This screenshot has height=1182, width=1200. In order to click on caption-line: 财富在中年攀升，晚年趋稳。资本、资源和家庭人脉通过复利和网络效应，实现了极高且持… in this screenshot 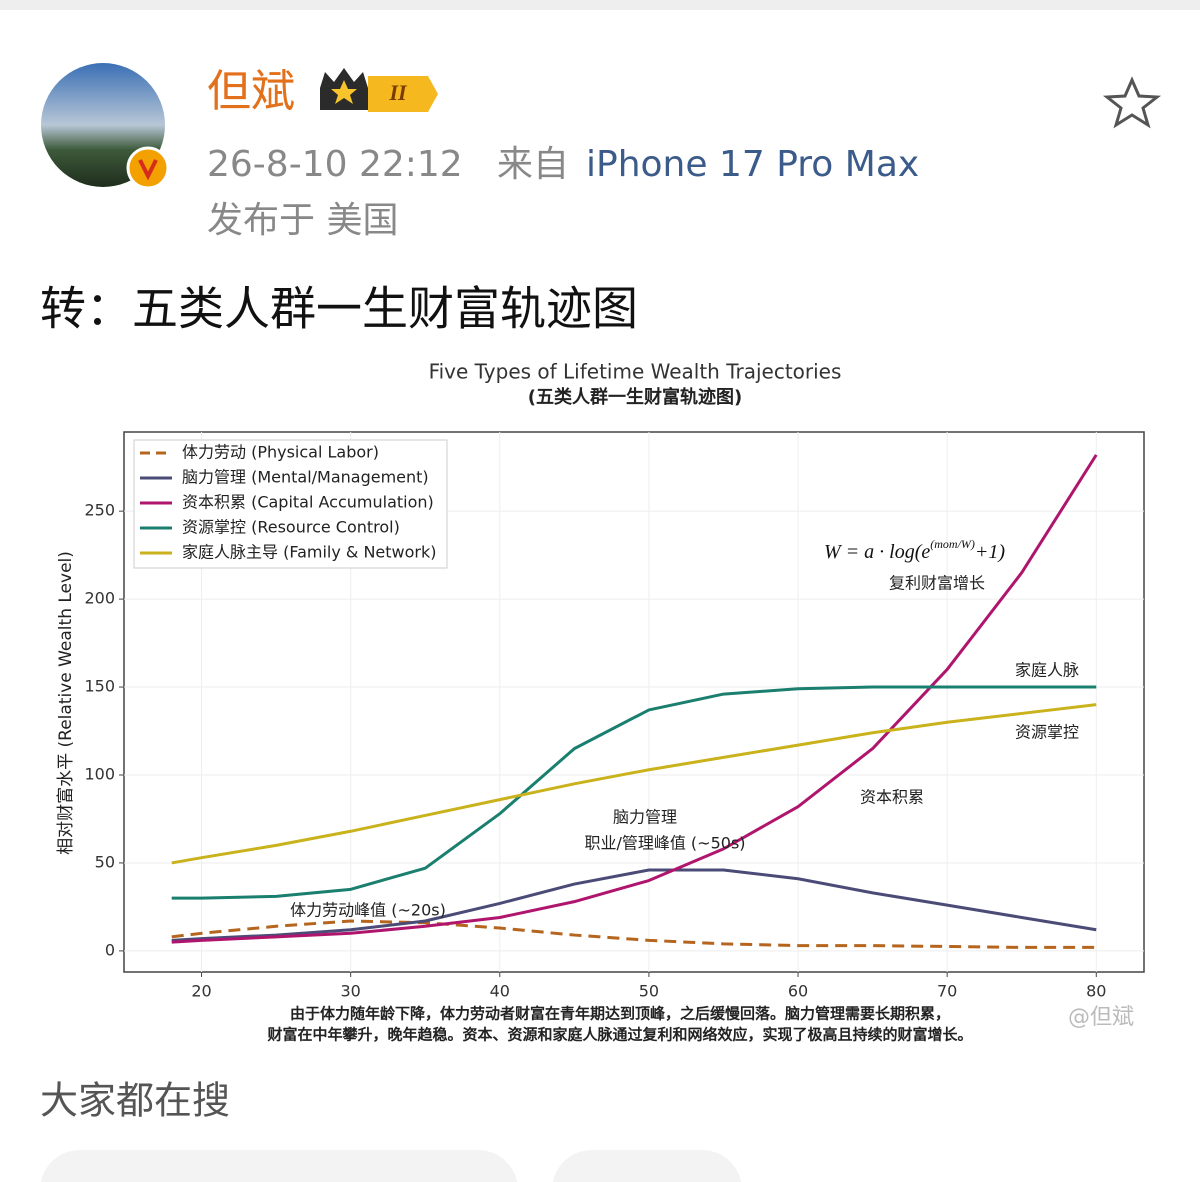, I will do `click(619, 1035)`.